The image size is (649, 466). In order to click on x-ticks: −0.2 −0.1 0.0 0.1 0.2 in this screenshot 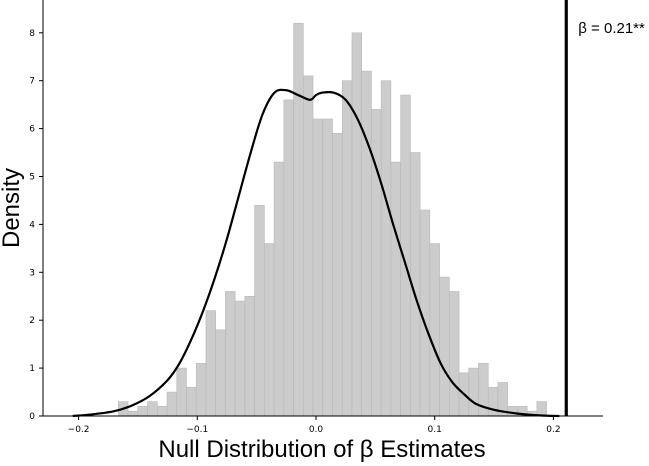, I will do `click(314, 425)`.